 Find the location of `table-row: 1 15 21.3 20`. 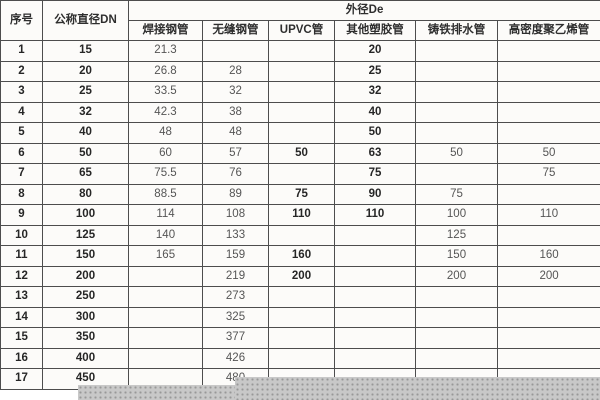

table-row: 1 15 21.3 20 is located at coordinates (300, 51).